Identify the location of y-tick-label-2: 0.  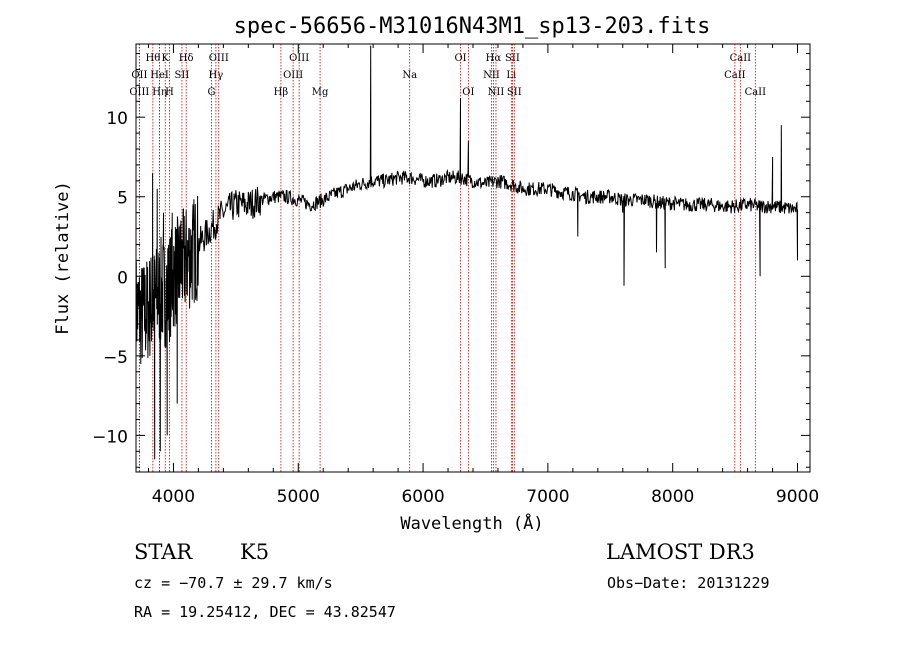
(122, 278).